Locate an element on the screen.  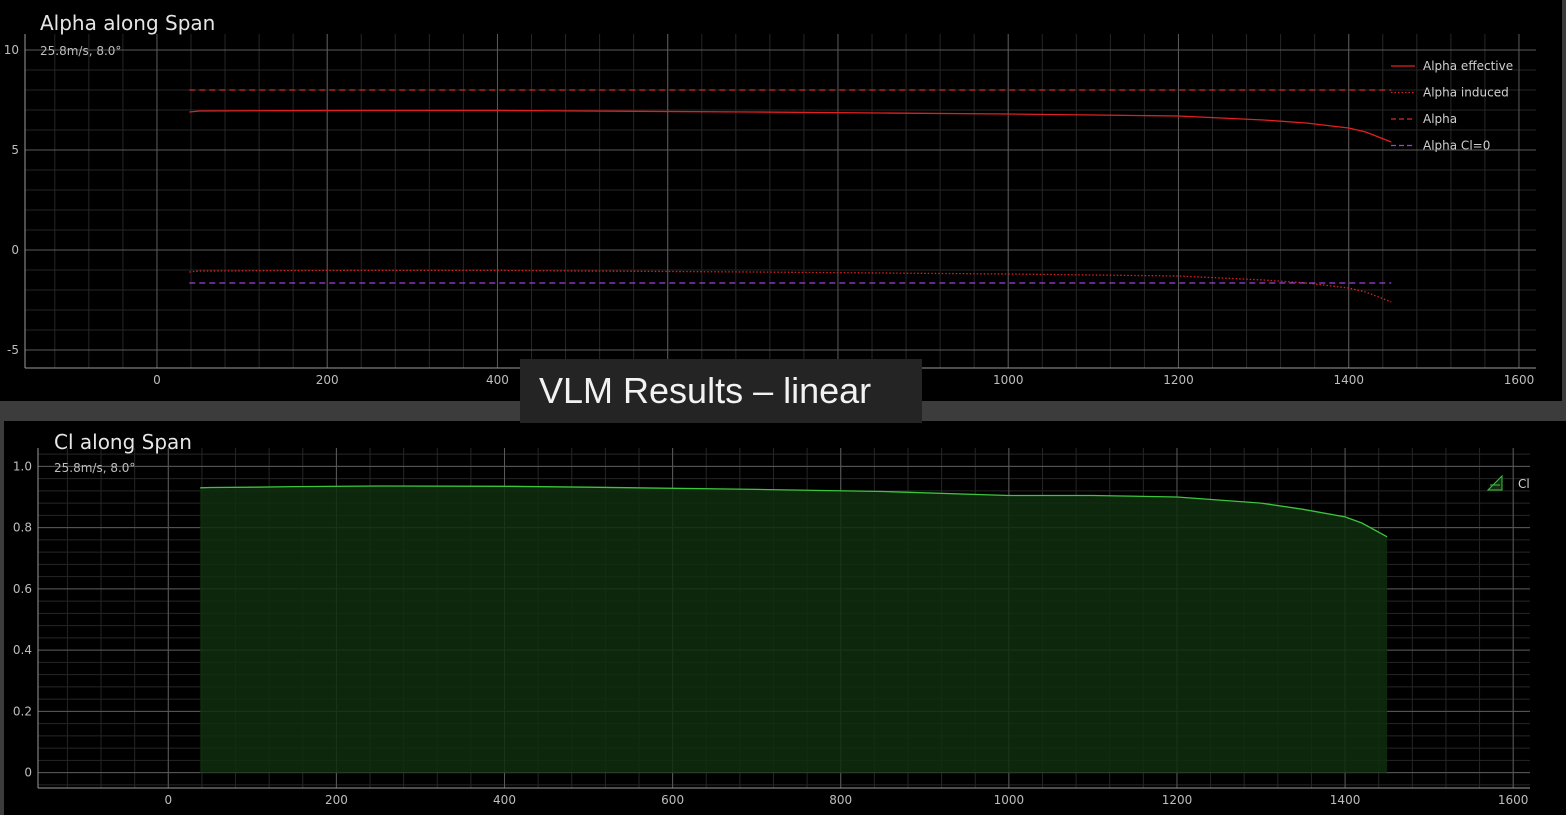
cl-cl-legend-label: Cl is located at coordinates (1524, 484).